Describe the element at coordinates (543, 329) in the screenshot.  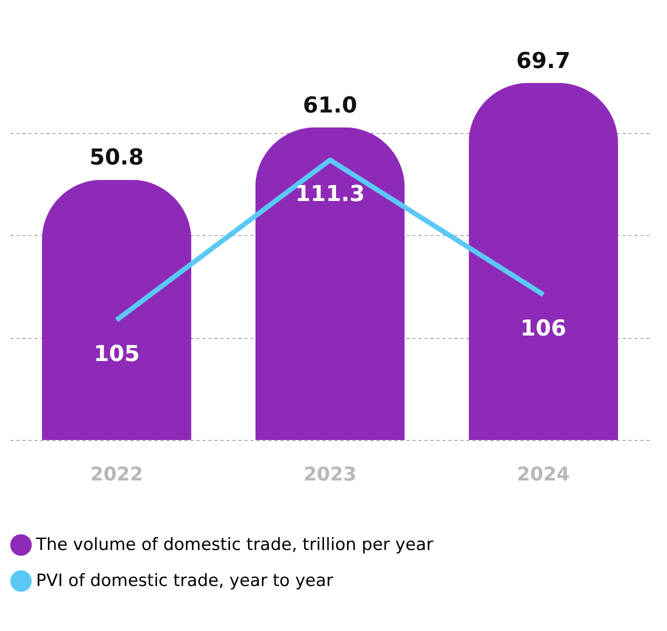
I see `data-label: 106` at that location.